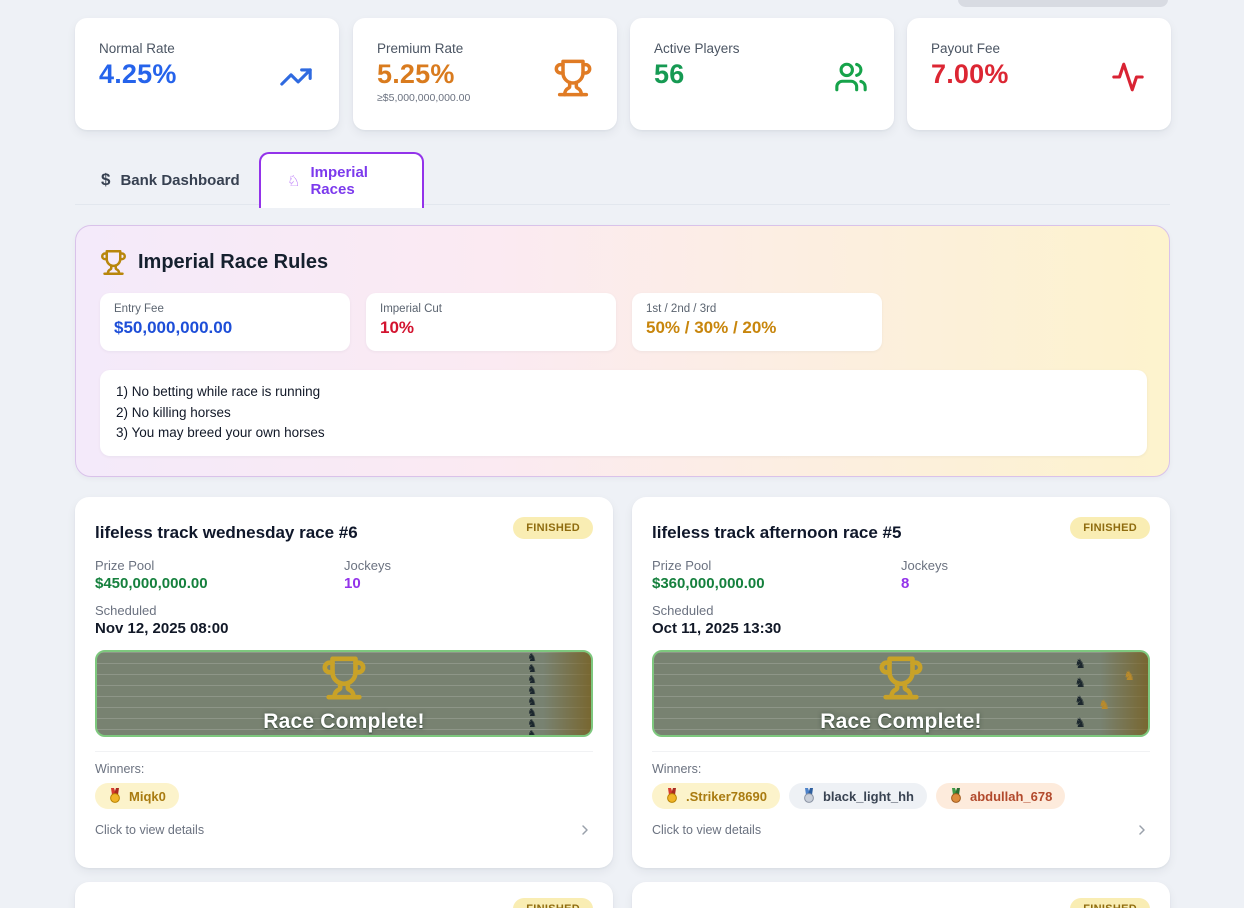 Image resolution: width=1244 pixels, height=908 pixels. I want to click on rule-label: Imperial Cut, so click(411, 309).